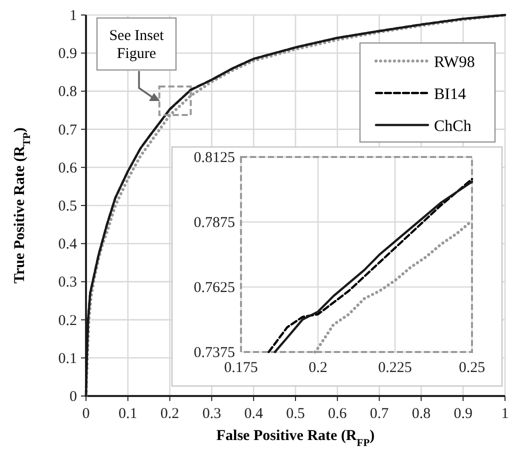 The height and width of the screenshot is (453, 522). Describe the element at coordinates (505, 414) in the screenshot. I see `x-tick-label: 1` at that location.